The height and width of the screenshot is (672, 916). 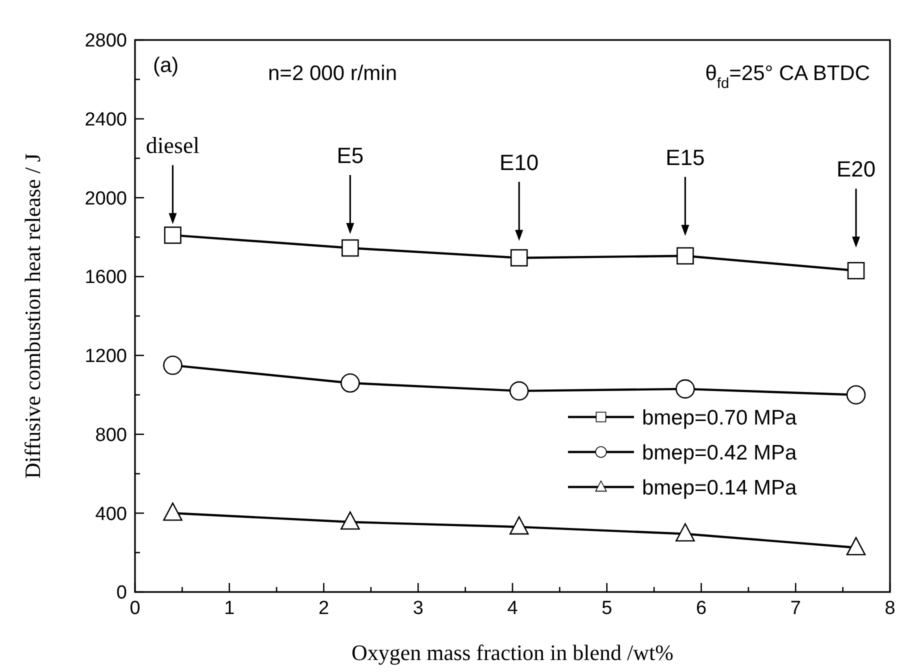 I want to click on y-tick-label: 1200, so click(x=105, y=357).